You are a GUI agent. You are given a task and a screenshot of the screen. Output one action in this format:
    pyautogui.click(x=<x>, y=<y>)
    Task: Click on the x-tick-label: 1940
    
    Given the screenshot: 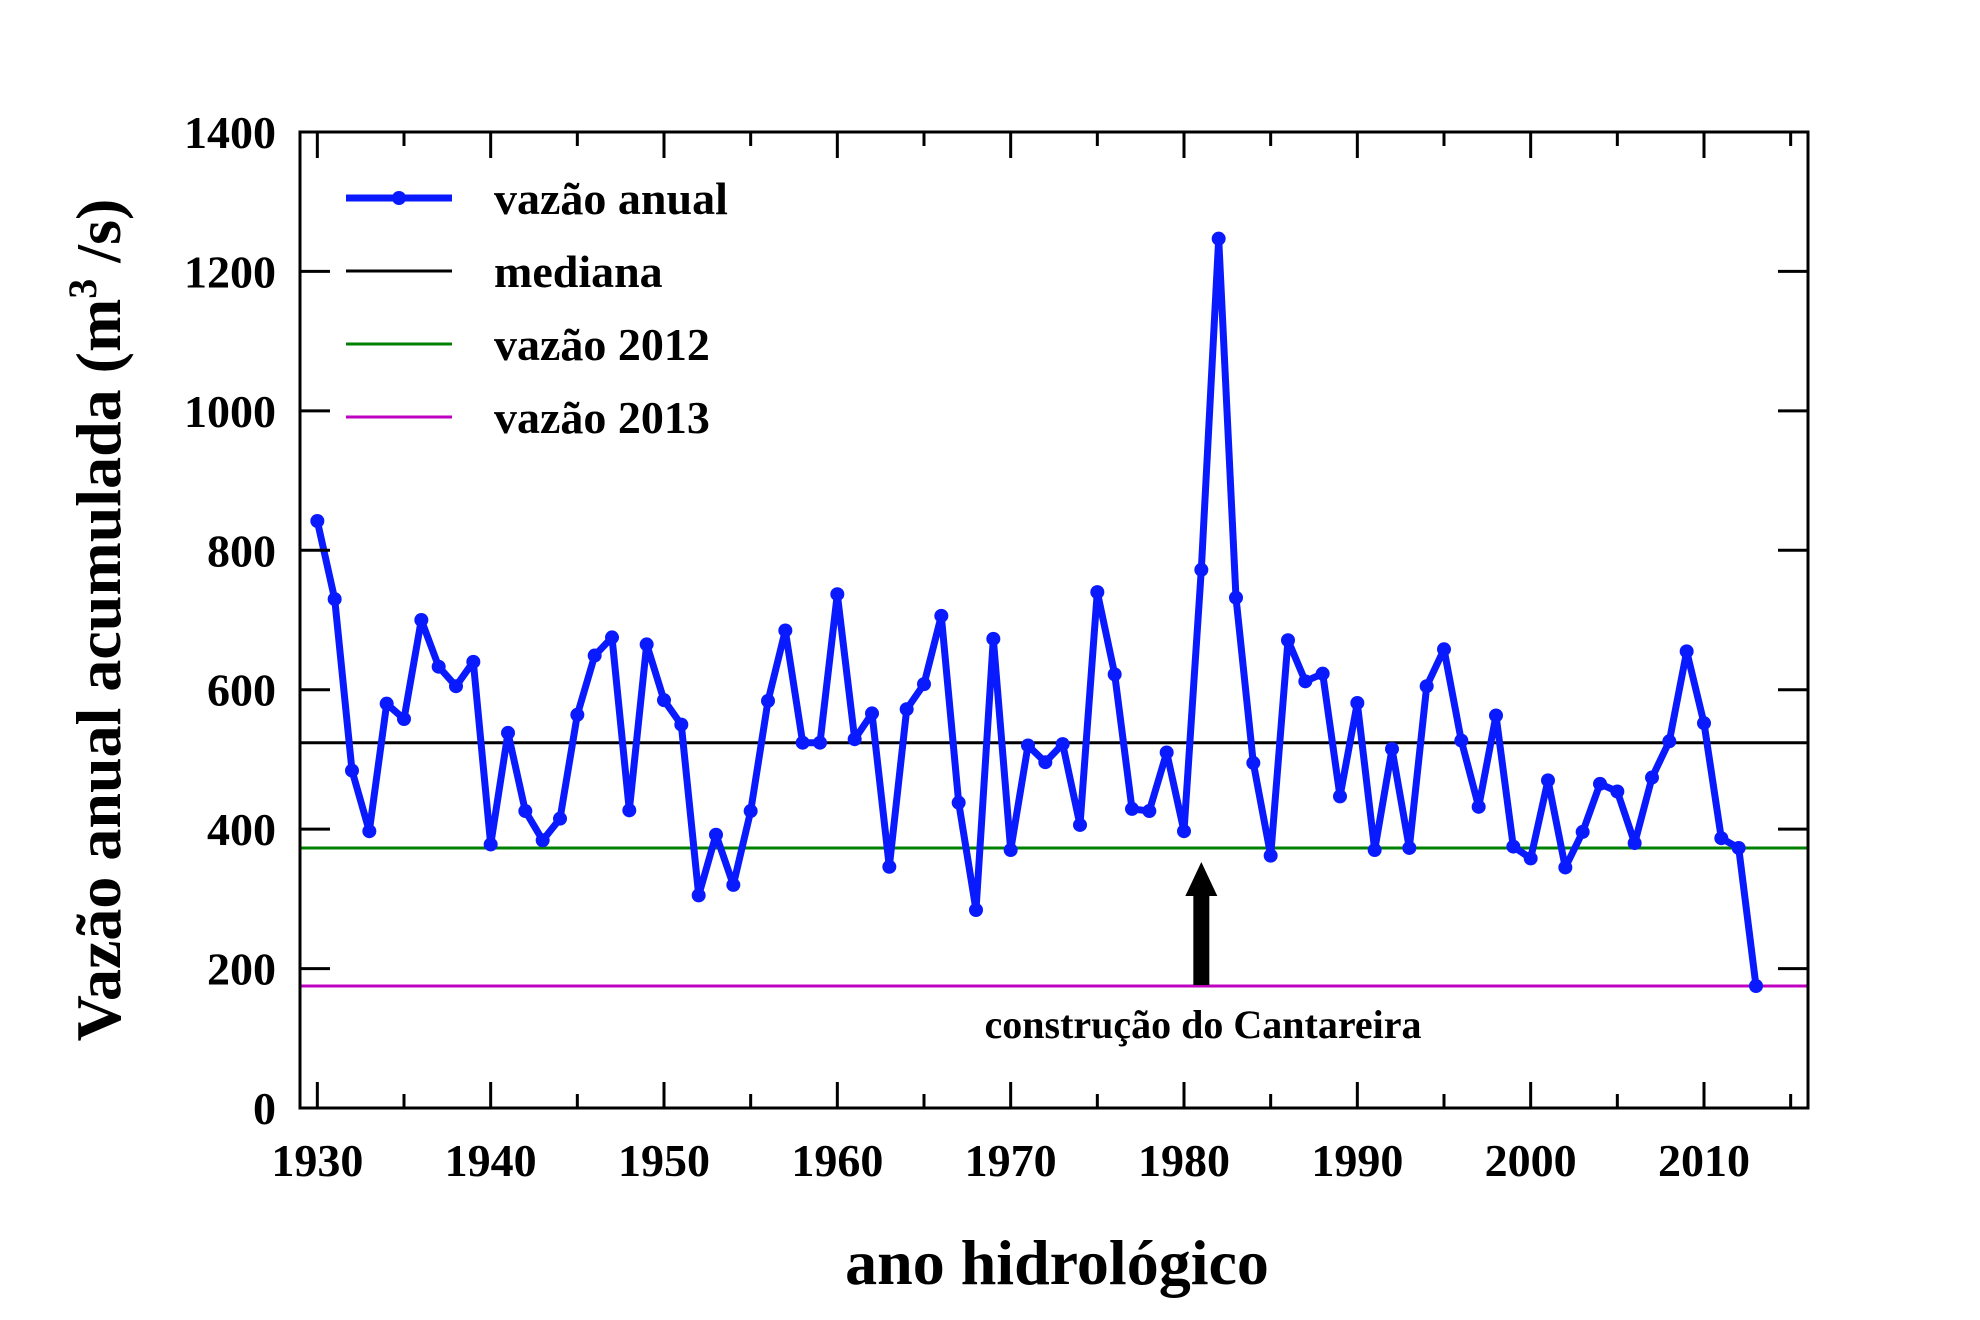 What is the action you would take?
    pyautogui.click(x=491, y=1160)
    